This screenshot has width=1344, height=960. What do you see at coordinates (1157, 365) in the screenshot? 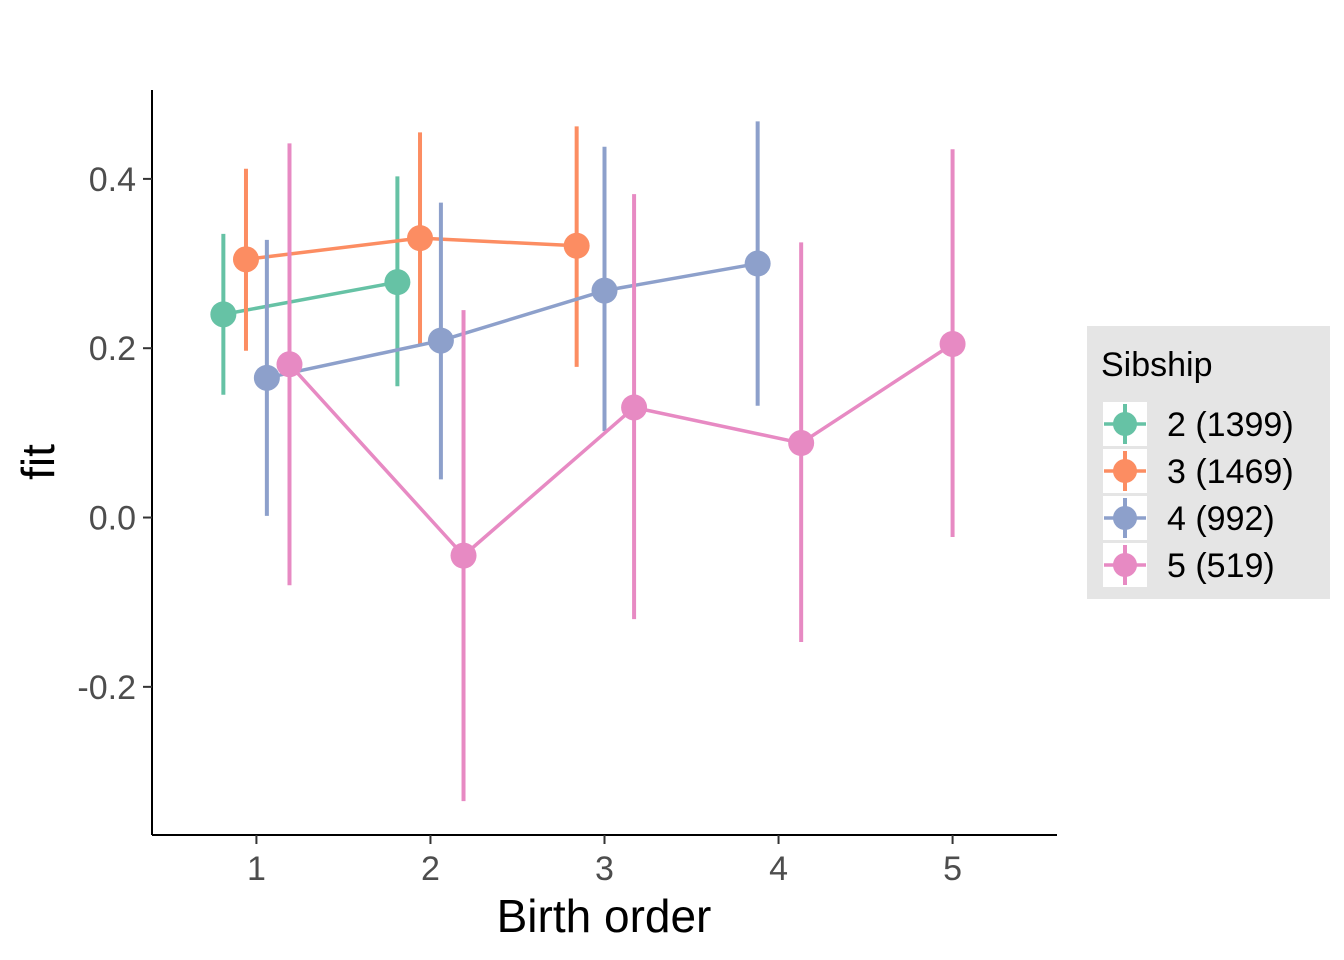
I see `legend-title: Sibship` at bounding box center [1157, 365].